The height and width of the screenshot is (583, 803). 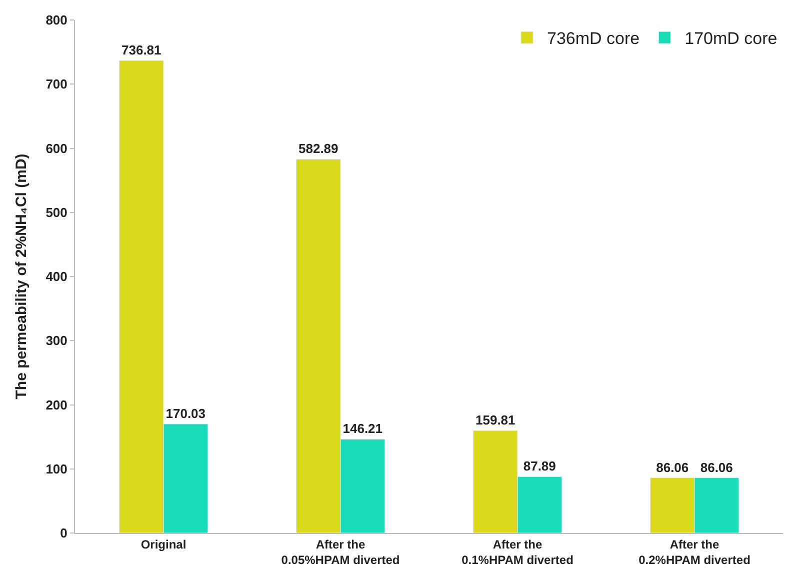 What do you see at coordinates (57, 20) in the screenshot?
I see `y-tick-label: 800` at bounding box center [57, 20].